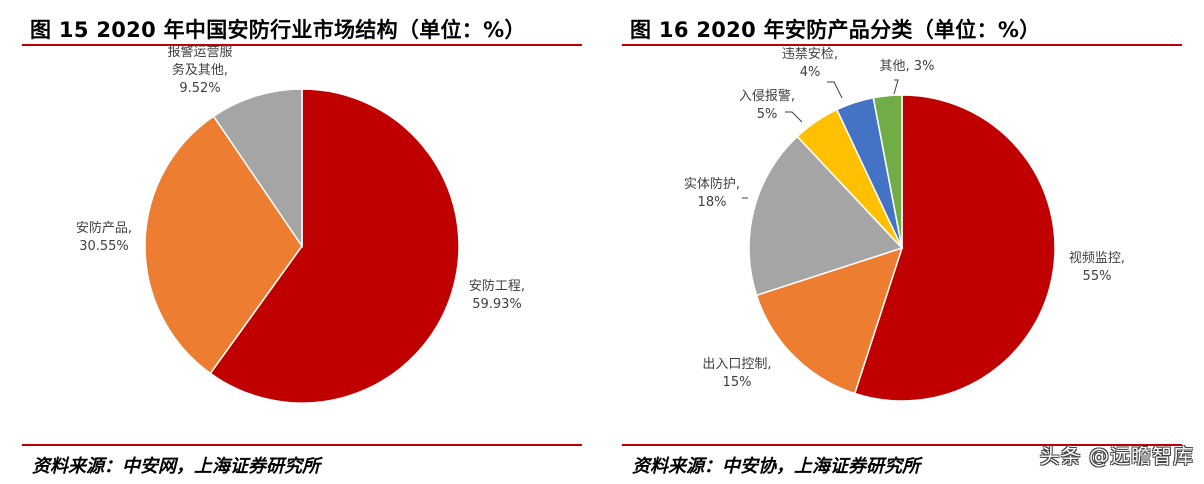  Describe the element at coordinates (835, 30) in the screenshot. I see `figure-16-title: 图 16 2020 年安防产品分类（单位：%）` at that location.